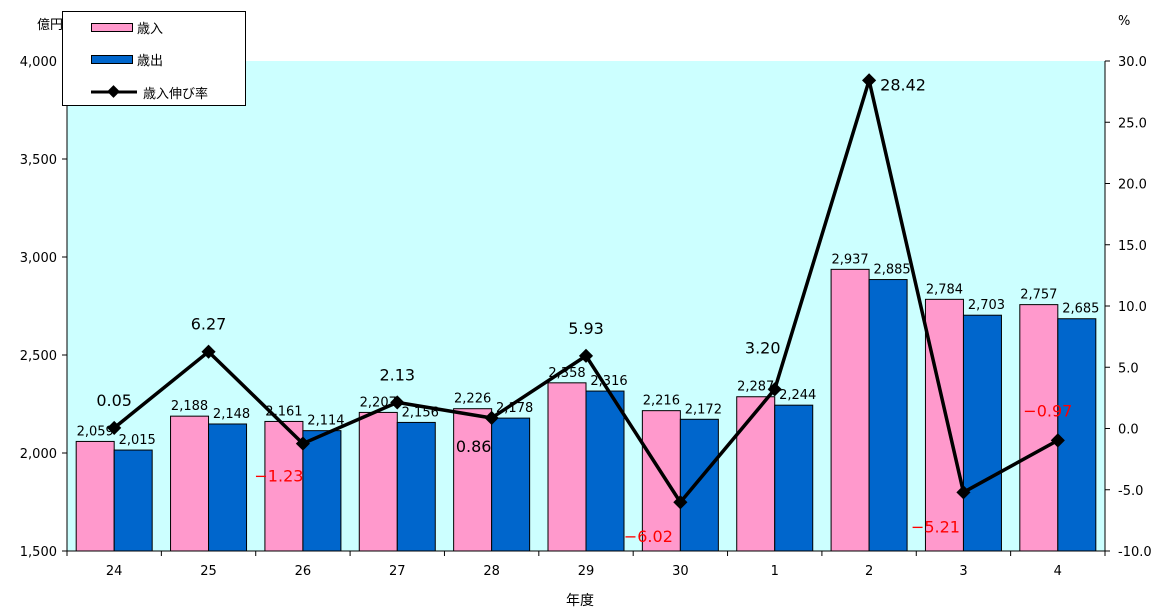 The width and height of the screenshot is (1159, 611). Describe the element at coordinates (189, 406) in the screenshot. I see `data-label-income: 2,188` at that location.